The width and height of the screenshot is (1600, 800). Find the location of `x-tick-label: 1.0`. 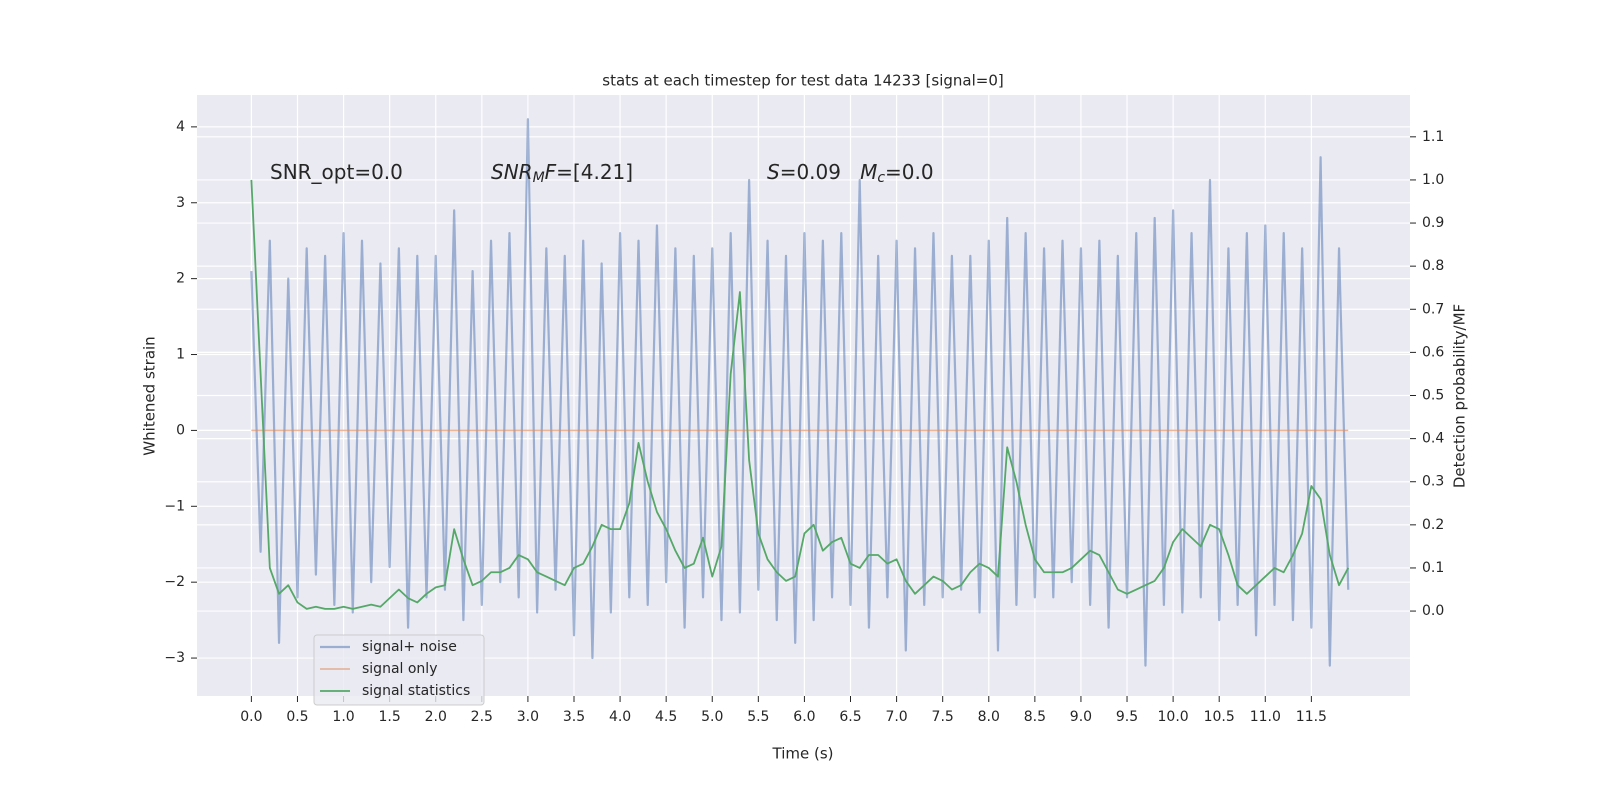

x-tick-label: 1.0 is located at coordinates (343, 717).